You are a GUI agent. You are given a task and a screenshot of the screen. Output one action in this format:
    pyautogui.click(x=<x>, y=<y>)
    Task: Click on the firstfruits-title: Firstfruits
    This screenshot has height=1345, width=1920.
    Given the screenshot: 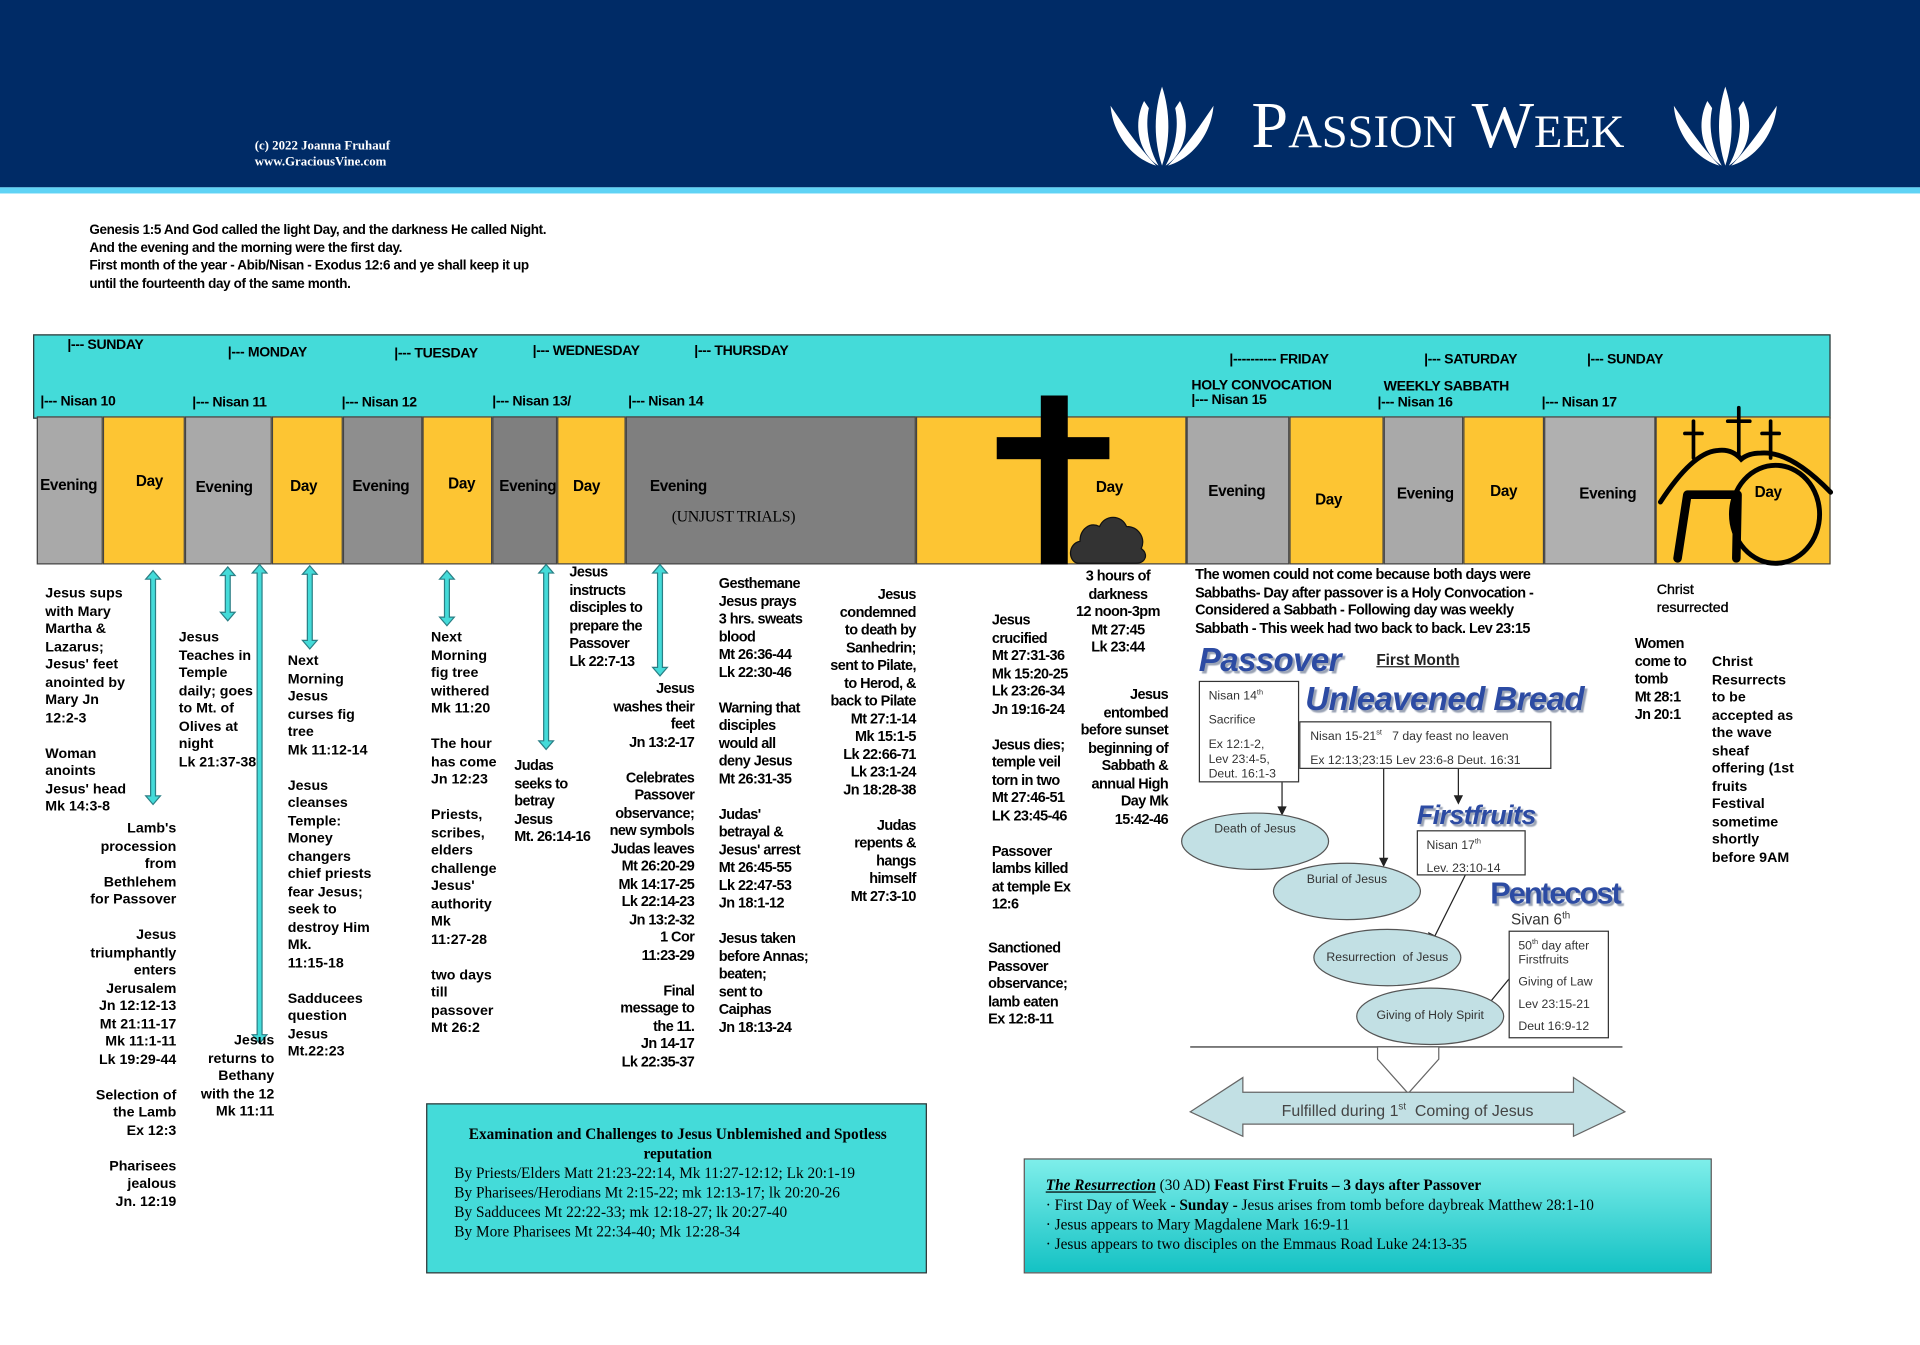 What is the action you would take?
    pyautogui.click(x=1476, y=815)
    